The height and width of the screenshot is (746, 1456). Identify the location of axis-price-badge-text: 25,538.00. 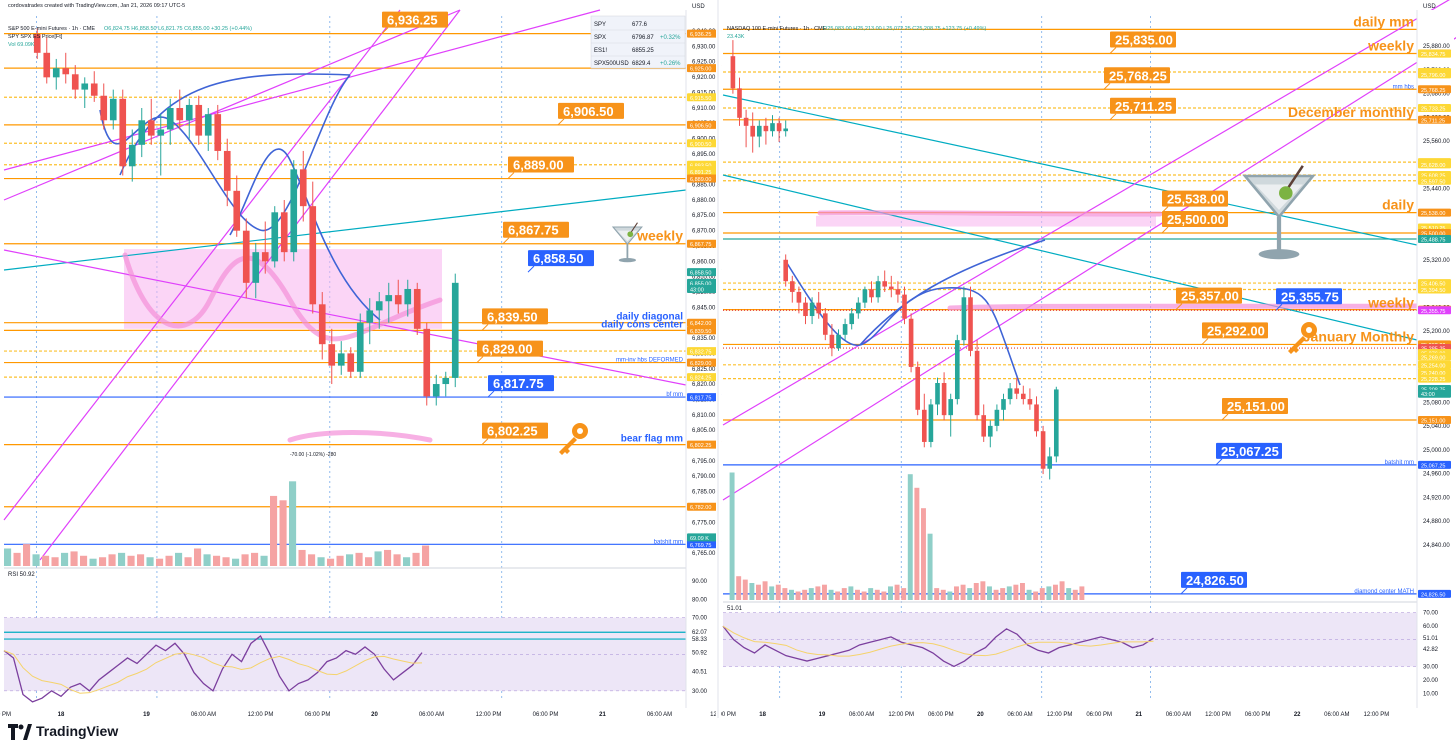
(1433, 214).